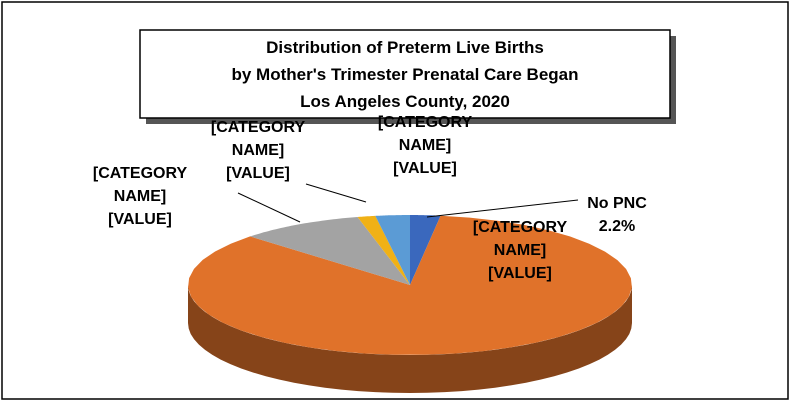 This screenshot has height=402, width=791. I want to click on chart-title: Distribution of Preterm Live Births, so click(405, 47).